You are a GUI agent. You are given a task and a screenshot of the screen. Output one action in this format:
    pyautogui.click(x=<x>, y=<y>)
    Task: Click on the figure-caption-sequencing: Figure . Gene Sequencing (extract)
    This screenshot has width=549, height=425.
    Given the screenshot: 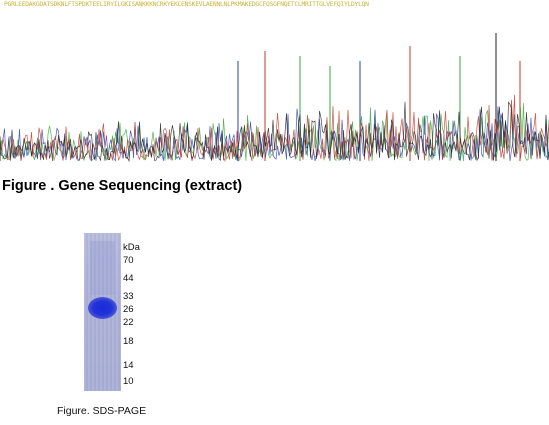 What is the action you would take?
    pyautogui.click(x=122, y=186)
    